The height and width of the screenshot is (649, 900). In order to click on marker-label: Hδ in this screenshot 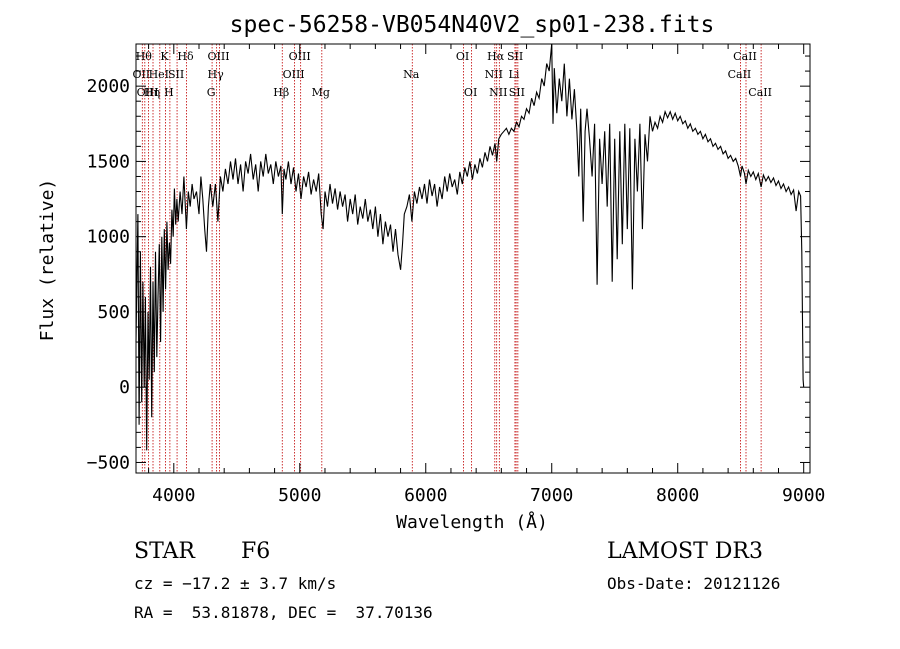, I will do `click(185, 56)`.